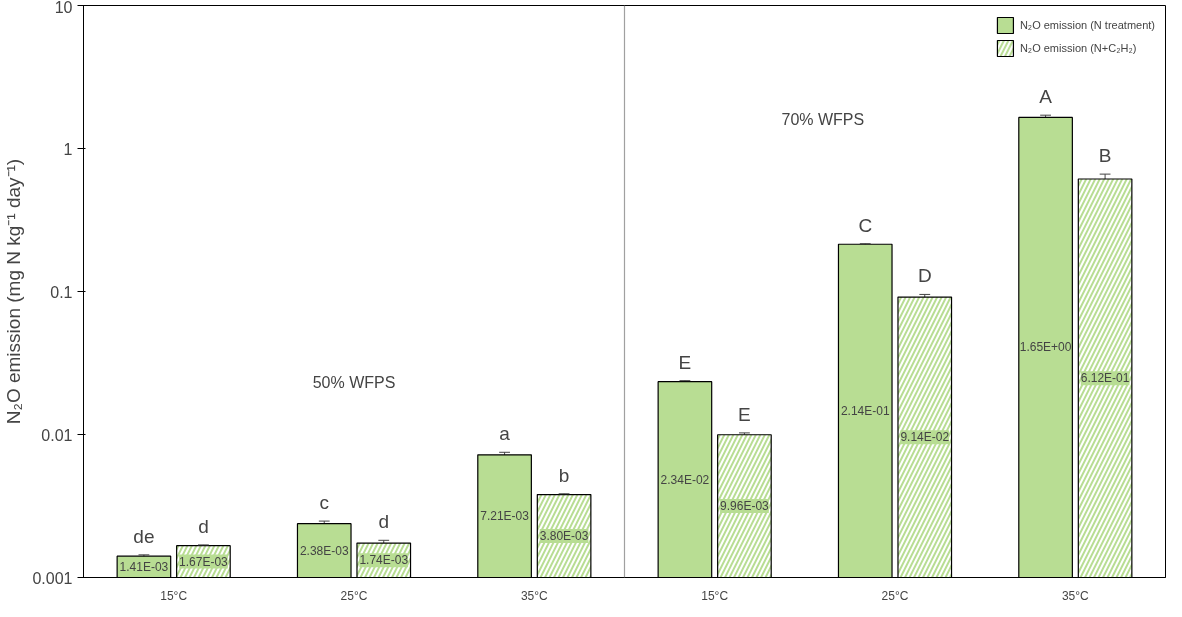 This screenshot has width=1182, height=617. Describe the element at coordinates (324, 503) in the screenshot. I see `annotation: c` at that location.